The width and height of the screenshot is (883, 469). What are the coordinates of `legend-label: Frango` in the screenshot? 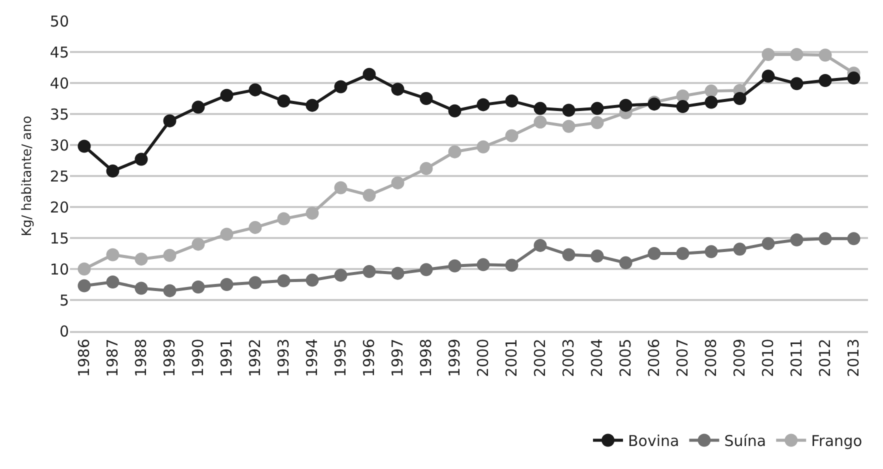 It's located at (836, 441).